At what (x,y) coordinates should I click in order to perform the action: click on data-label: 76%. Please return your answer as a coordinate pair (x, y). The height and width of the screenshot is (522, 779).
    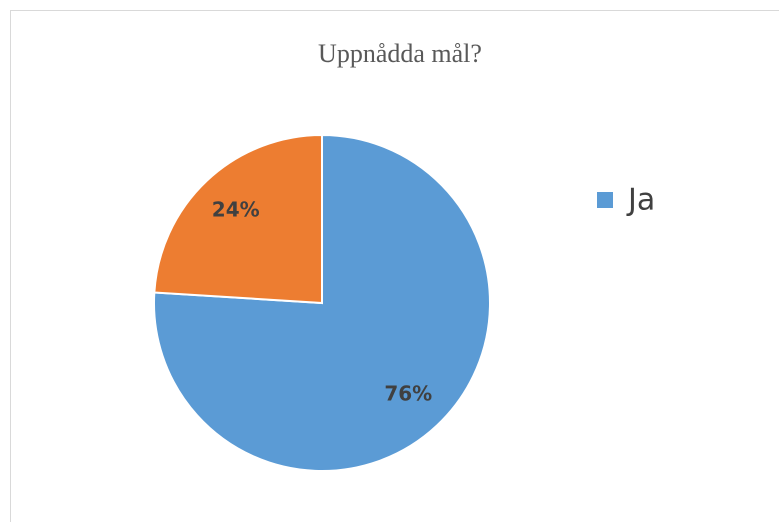
    Looking at the image, I should click on (408, 393).